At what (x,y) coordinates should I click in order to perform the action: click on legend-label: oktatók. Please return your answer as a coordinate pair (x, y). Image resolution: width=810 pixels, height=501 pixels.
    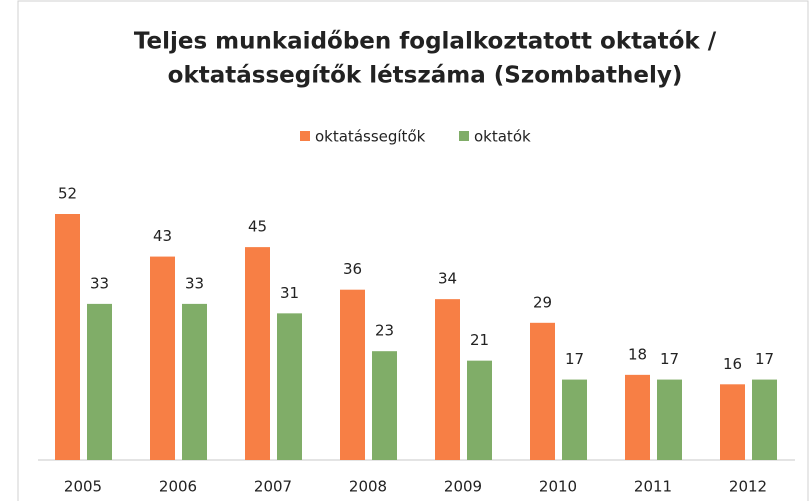
    Looking at the image, I should click on (502, 137).